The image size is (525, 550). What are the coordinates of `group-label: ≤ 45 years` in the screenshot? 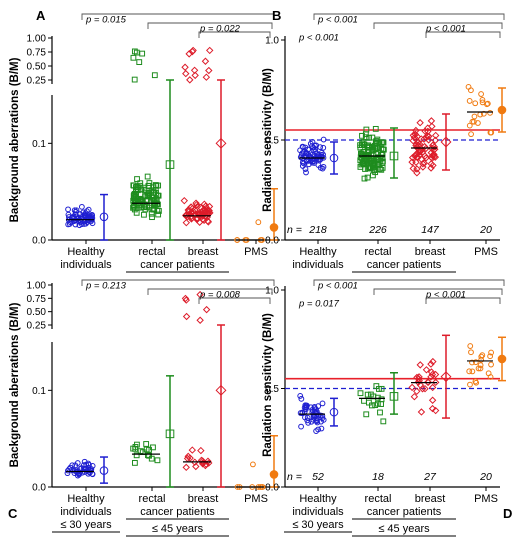 It's located at (178, 529).